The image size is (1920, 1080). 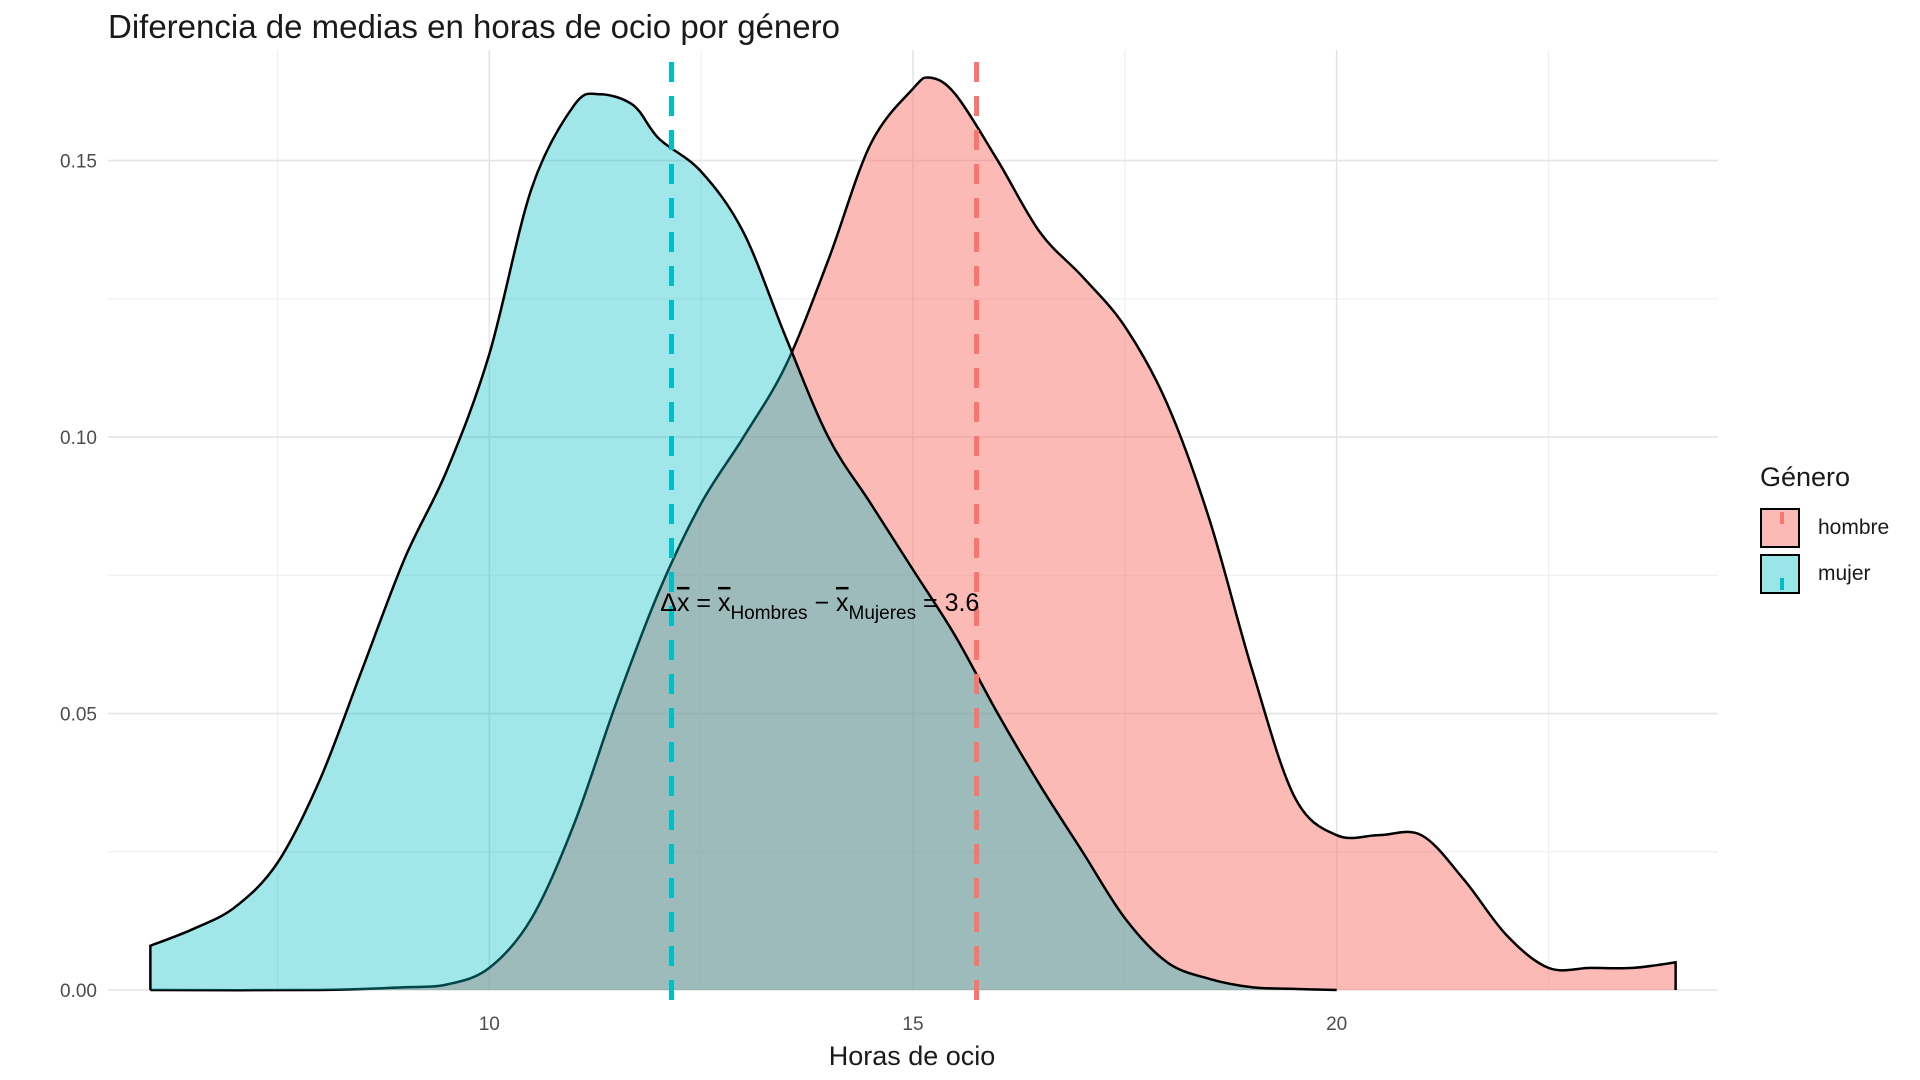 What do you see at coordinates (912, 1056) in the screenshot?
I see `x-axis-label: Horas de ocio` at bounding box center [912, 1056].